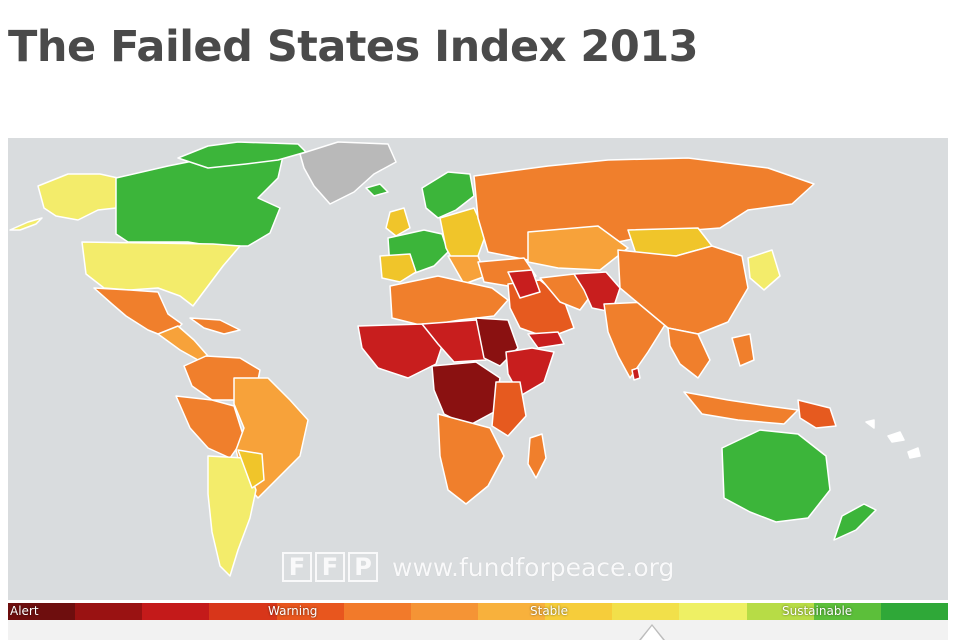  Describe the element at coordinates (215, 326) in the screenshot. I see `region-caribbean` at that location.